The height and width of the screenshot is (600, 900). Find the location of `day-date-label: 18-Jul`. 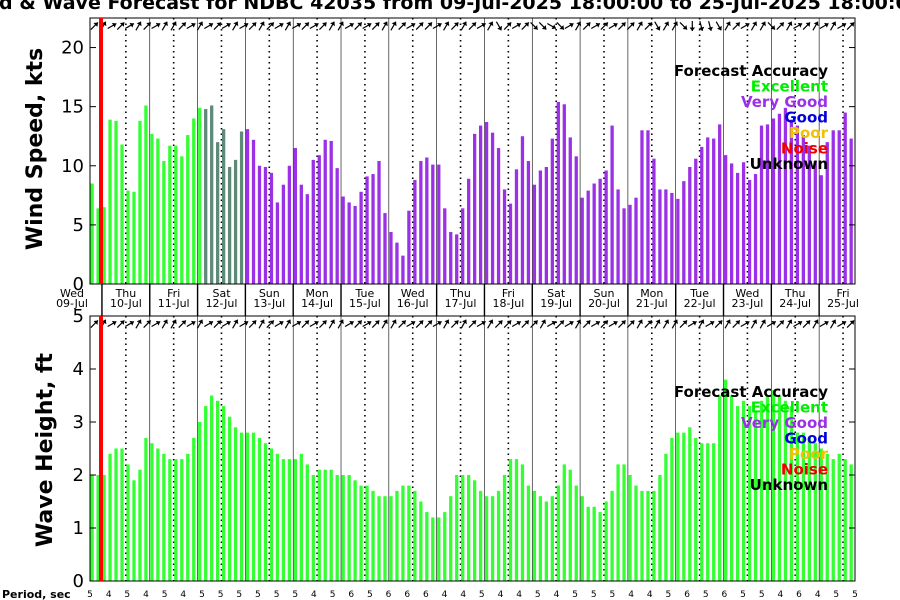

day-date-label: 18-Jul is located at coordinates (508, 303).